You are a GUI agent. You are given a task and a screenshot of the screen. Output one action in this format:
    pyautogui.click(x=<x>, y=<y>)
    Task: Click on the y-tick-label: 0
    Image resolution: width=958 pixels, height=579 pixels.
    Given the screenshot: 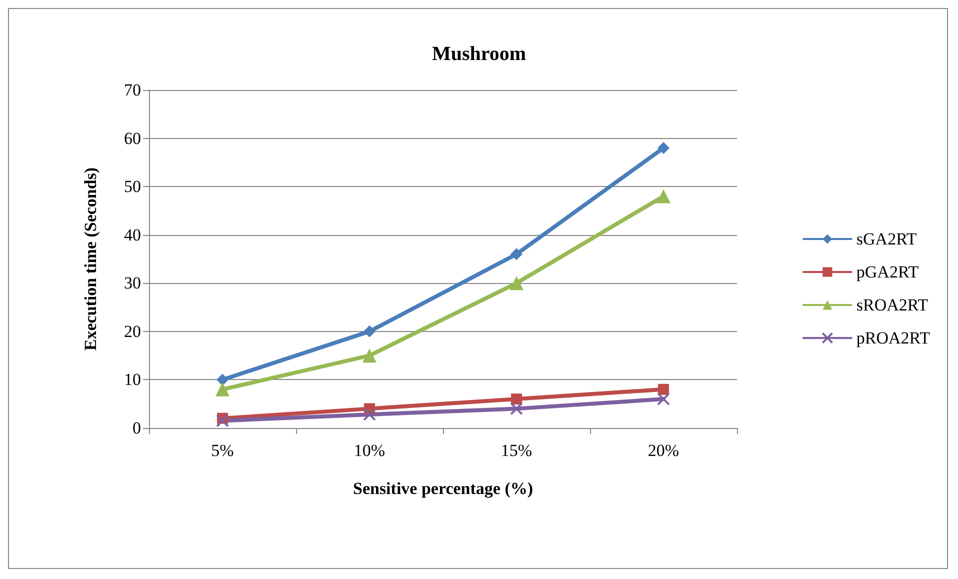 What is the action you would take?
    pyautogui.click(x=136, y=428)
    